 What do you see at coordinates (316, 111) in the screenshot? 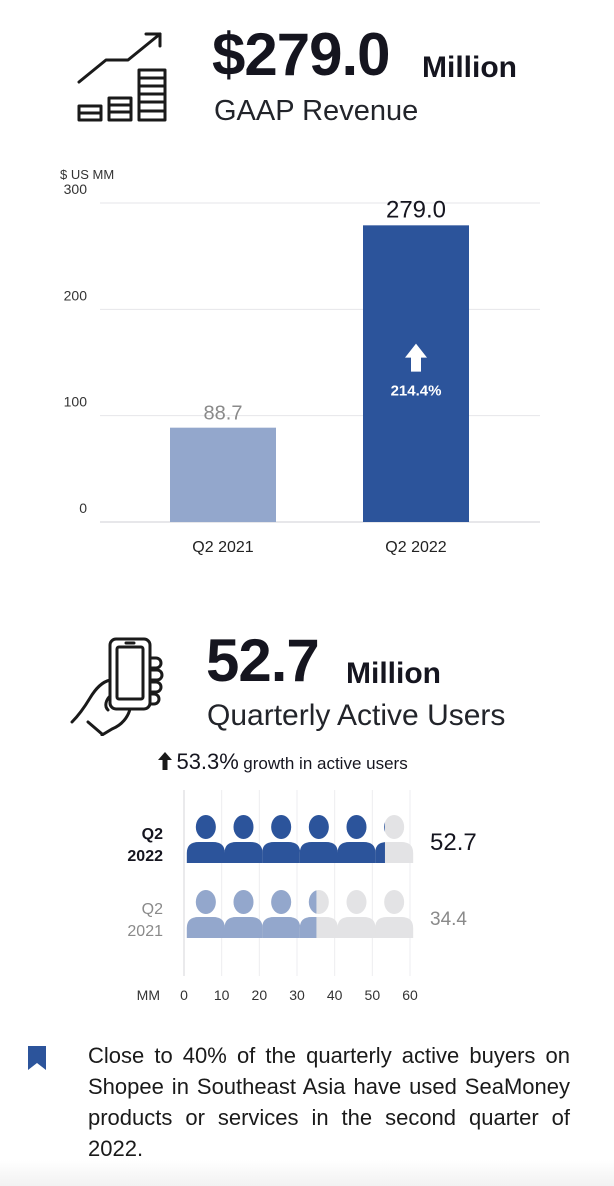
I see `revenue-label: GAAP Revenue` at bounding box center [316, 111].